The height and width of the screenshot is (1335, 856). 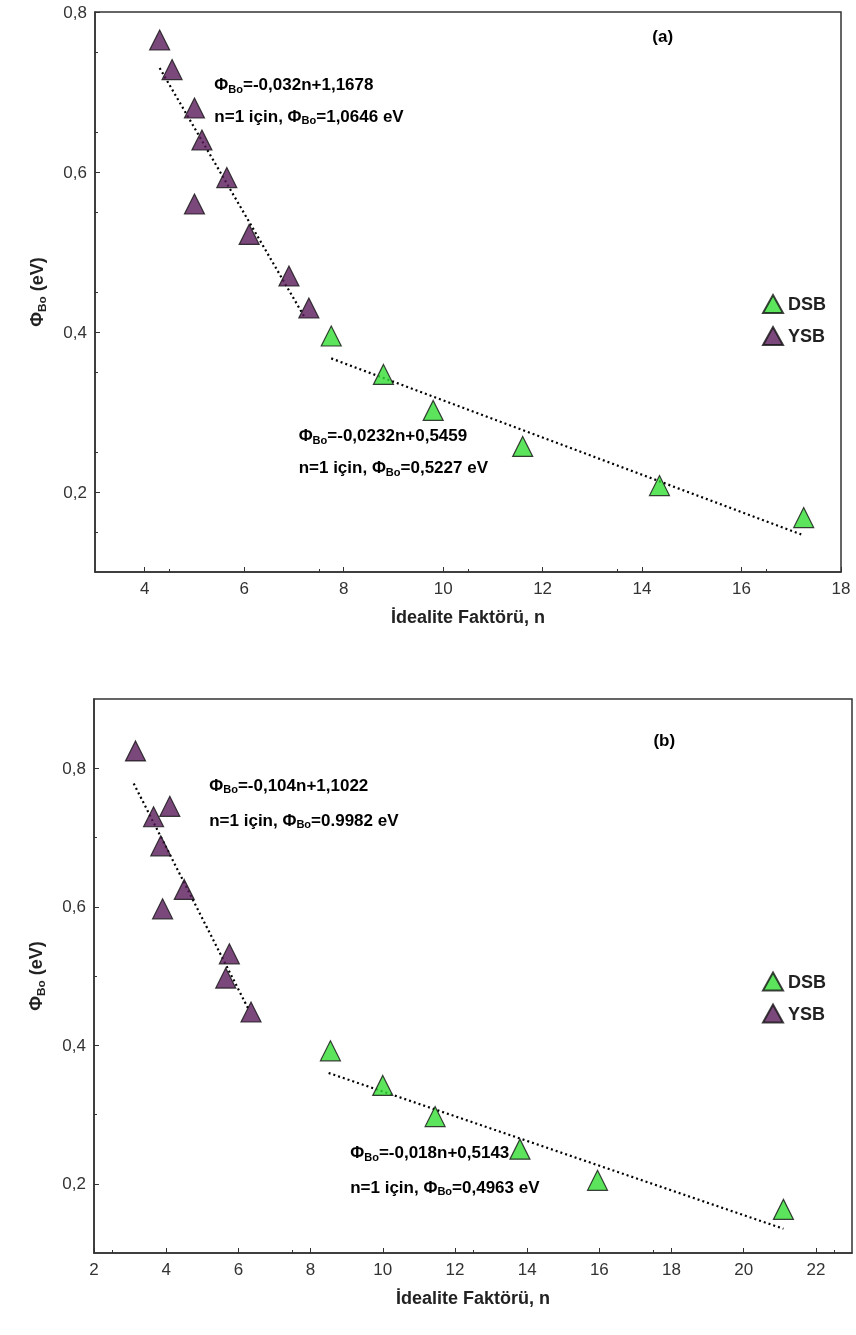 What do you see at coordinates (445, 1187) in the screenshot?
I see `annotation: n=1 için, ΦBo=0,4963 eV` at bounding box center [445, 1187].